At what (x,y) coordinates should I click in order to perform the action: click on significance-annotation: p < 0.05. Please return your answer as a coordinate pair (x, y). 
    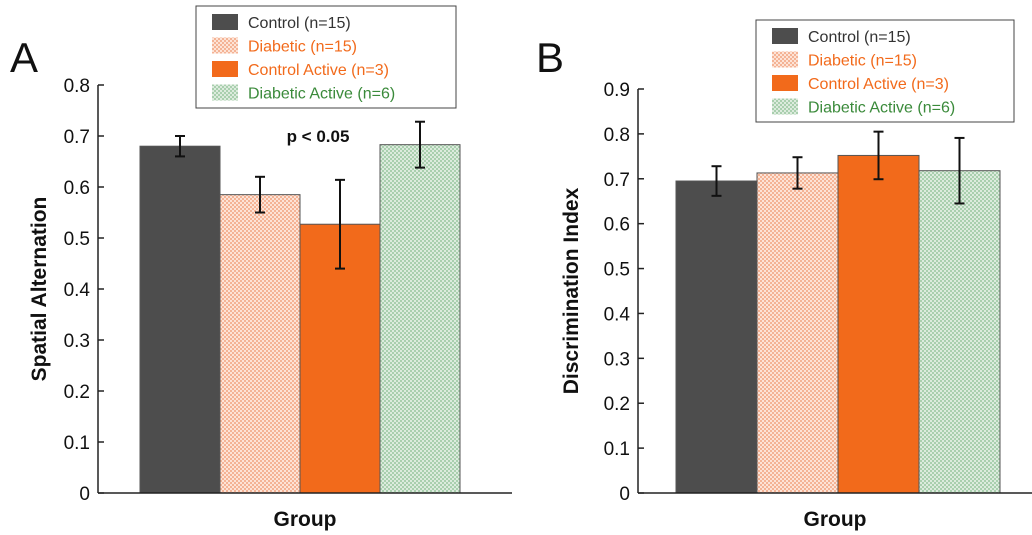
    Looking at the image, I should click on (318, 136).